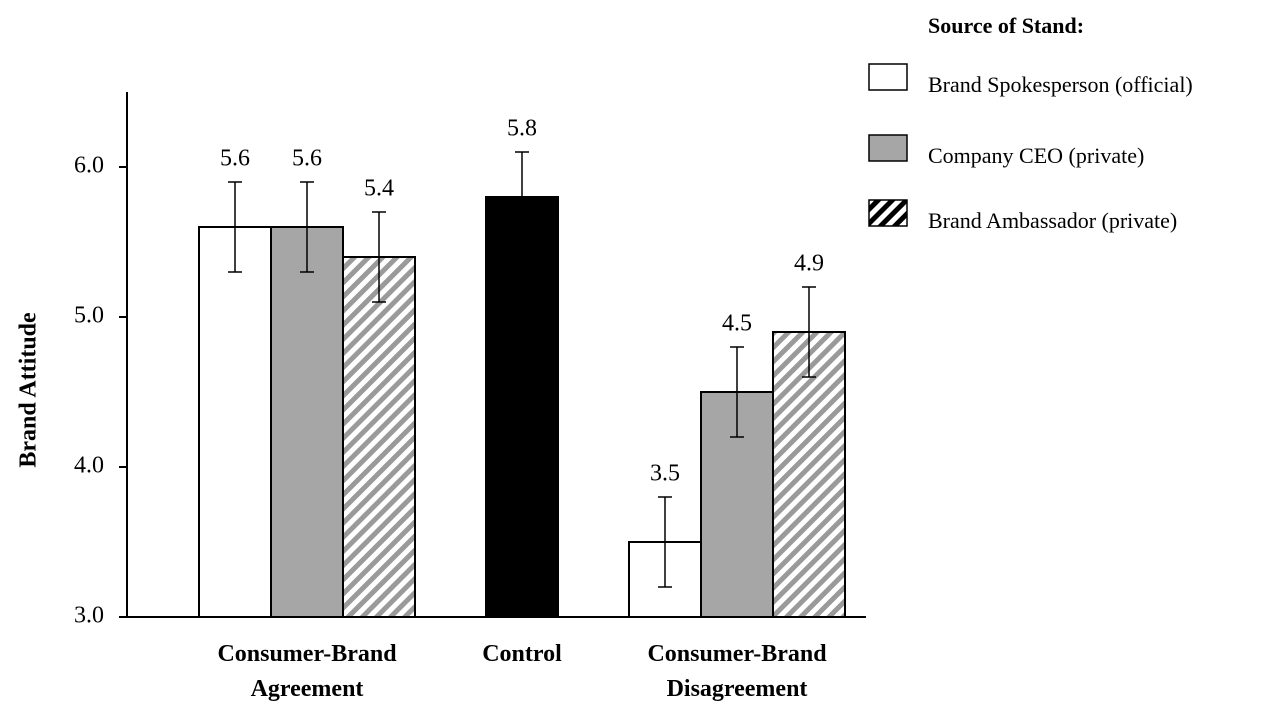 The width and height of the screenshot is (1288, 709). Describe the element at coordinates (307, 671) in the screenshot. I see `x-tick-label: Consumer-Brand Agreement` at that location.